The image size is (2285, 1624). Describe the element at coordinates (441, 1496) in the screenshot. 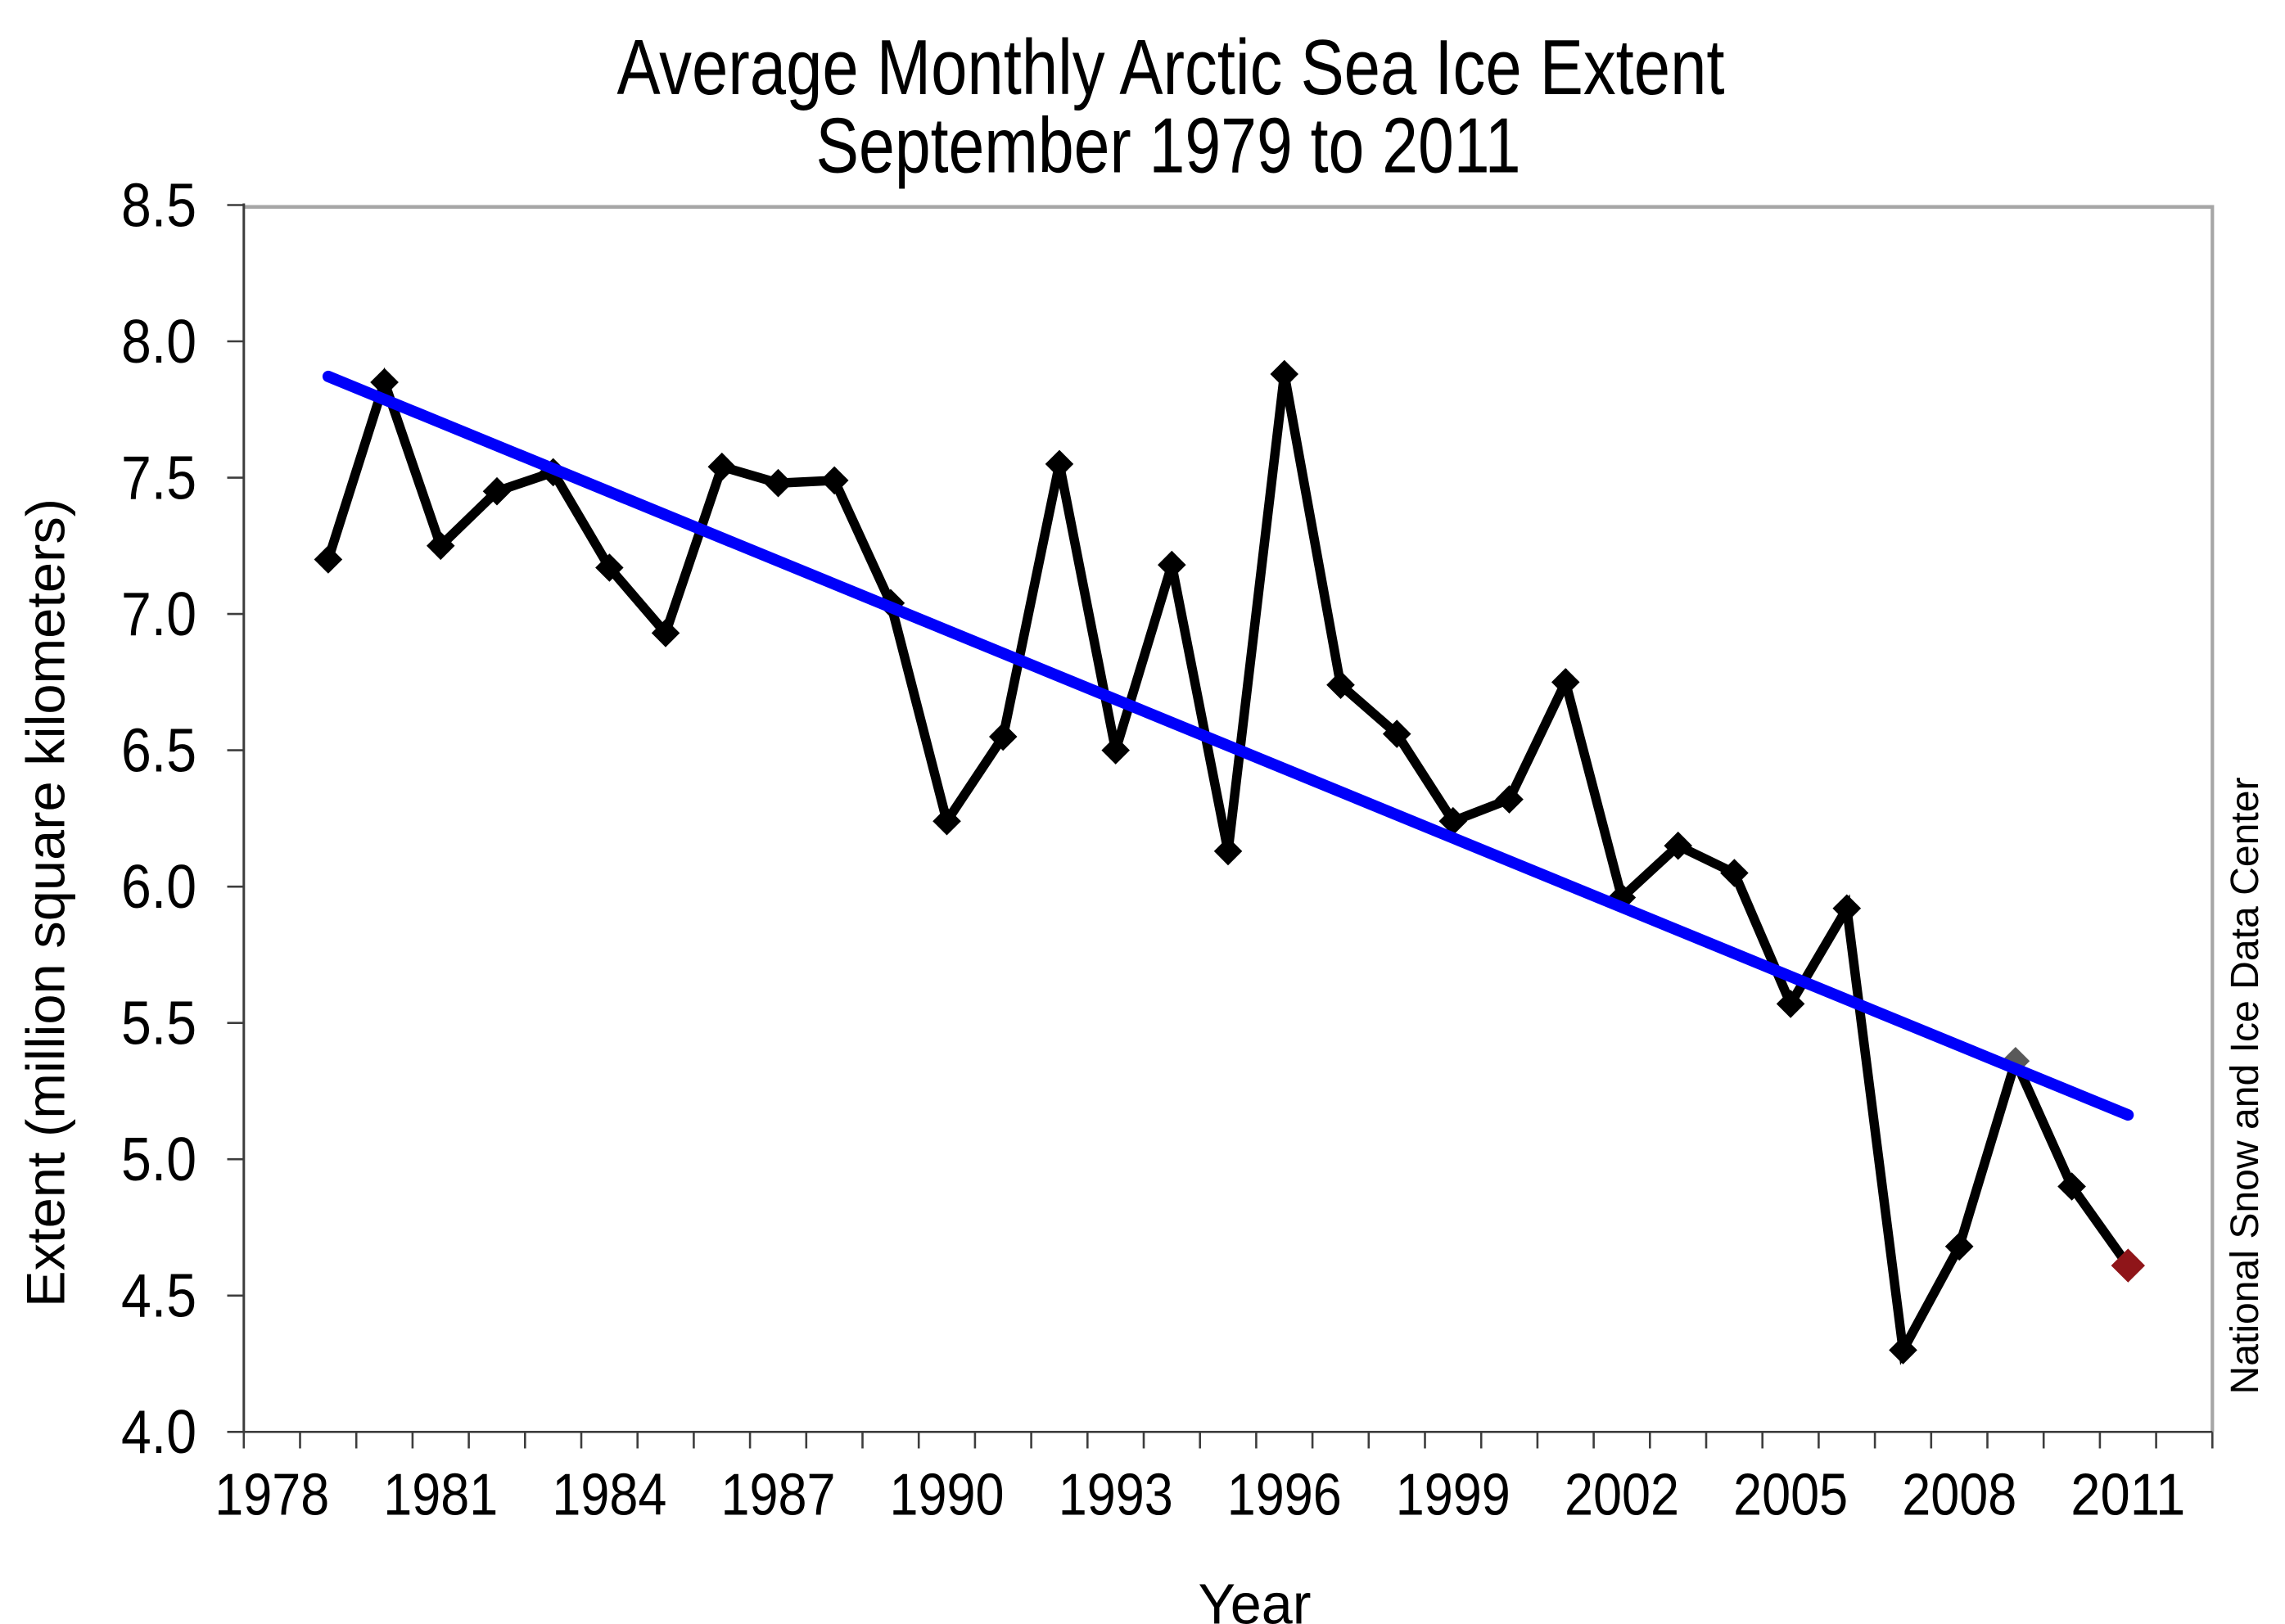

I see `svg-text: 1981` at that location.